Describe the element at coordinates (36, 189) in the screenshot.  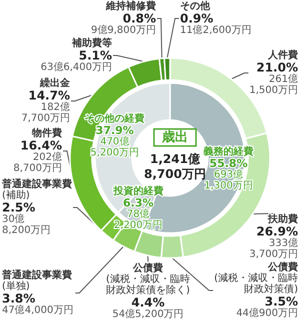
I see `slice-label: 普通建設事業費 (補助)` at that location.